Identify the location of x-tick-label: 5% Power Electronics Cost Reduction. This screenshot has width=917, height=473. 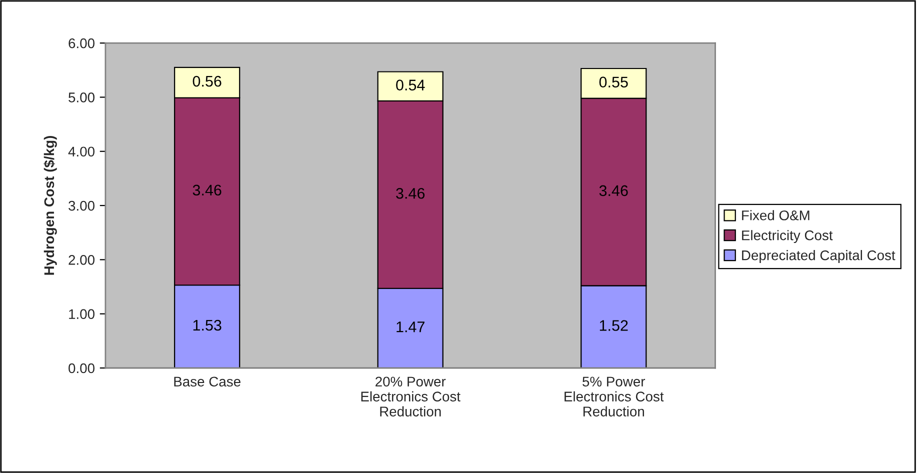
(614, 396).